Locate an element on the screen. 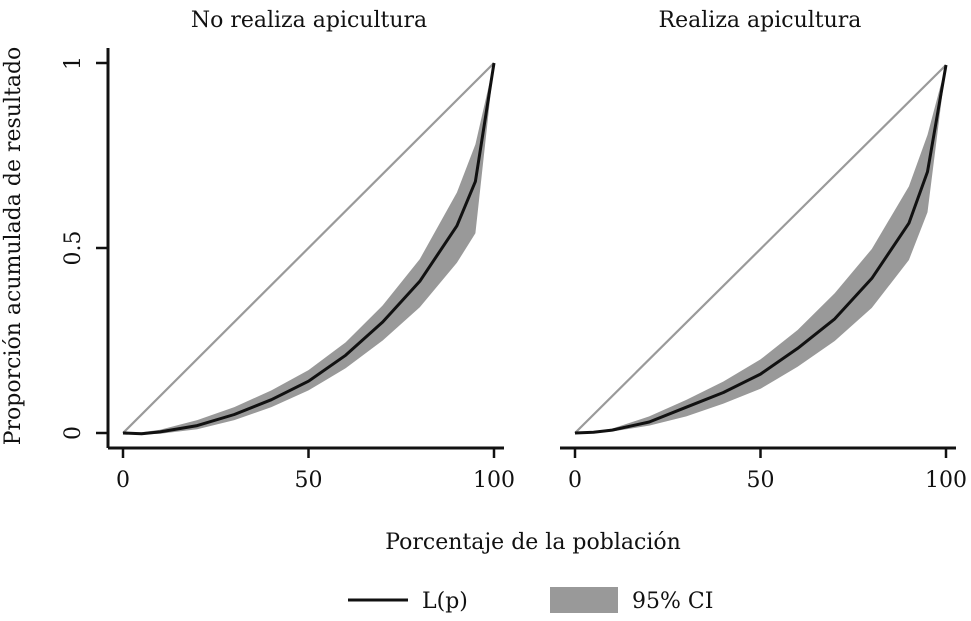 The image size is (971, 621). x-tick-label-right-1: 50 is located at coordinates (761, 480).